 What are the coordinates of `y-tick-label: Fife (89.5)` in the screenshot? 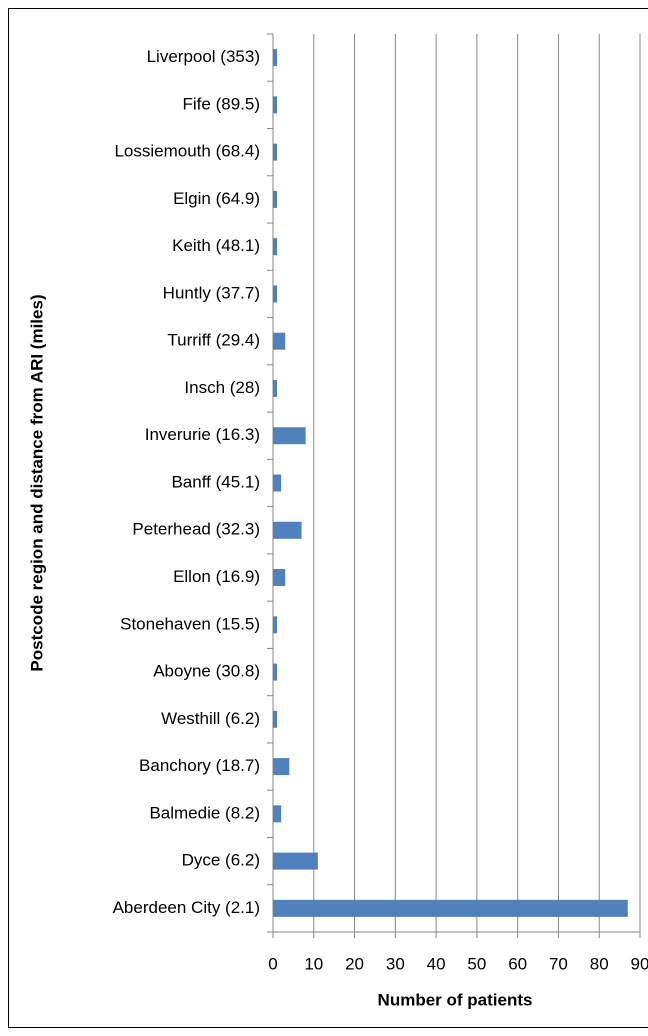 It's located at (221, 103).